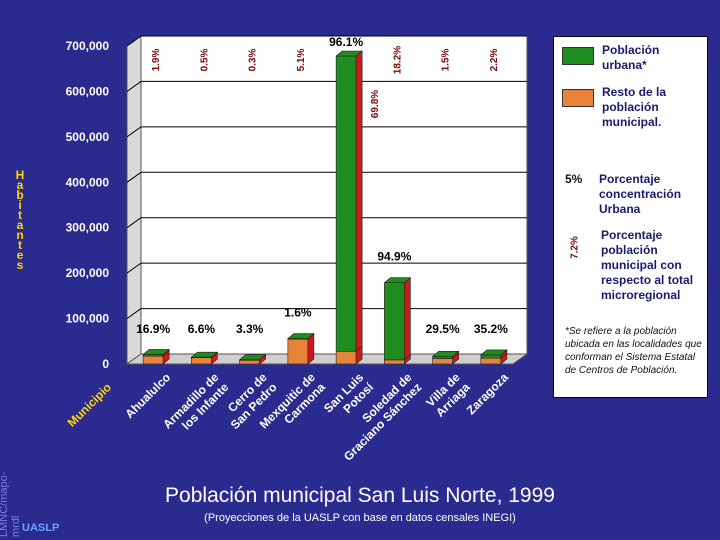  I want to click on regional-share-label: 0.5%, so click(204, 59).